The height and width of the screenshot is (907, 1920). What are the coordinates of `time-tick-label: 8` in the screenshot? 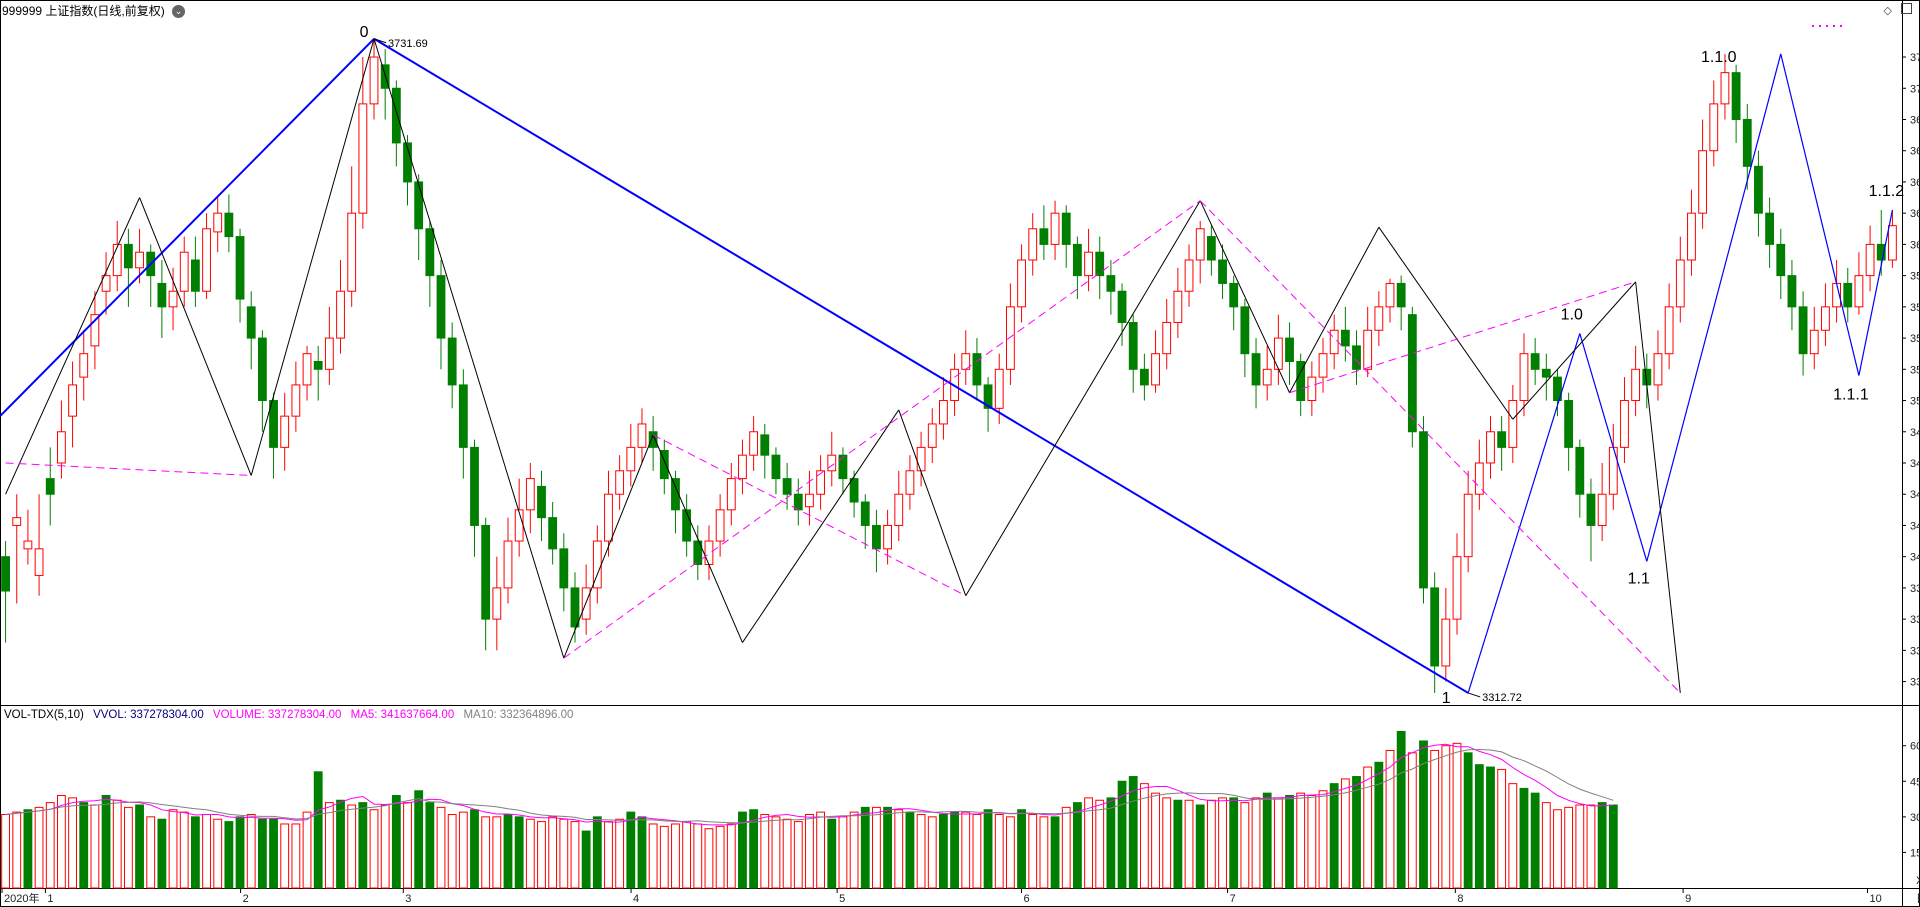 It's located at (1460, 899).